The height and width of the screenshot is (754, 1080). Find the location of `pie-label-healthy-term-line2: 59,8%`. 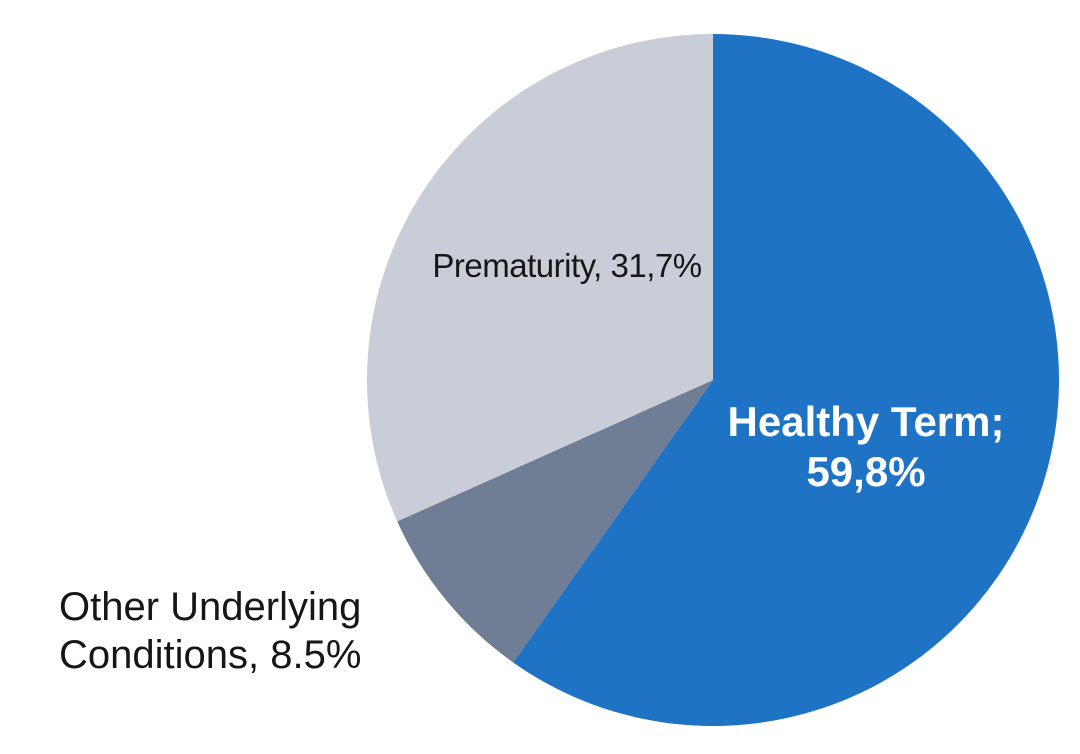

pie-label-healthy-term-line2: 59,8% is located at coordinates (866, 471).